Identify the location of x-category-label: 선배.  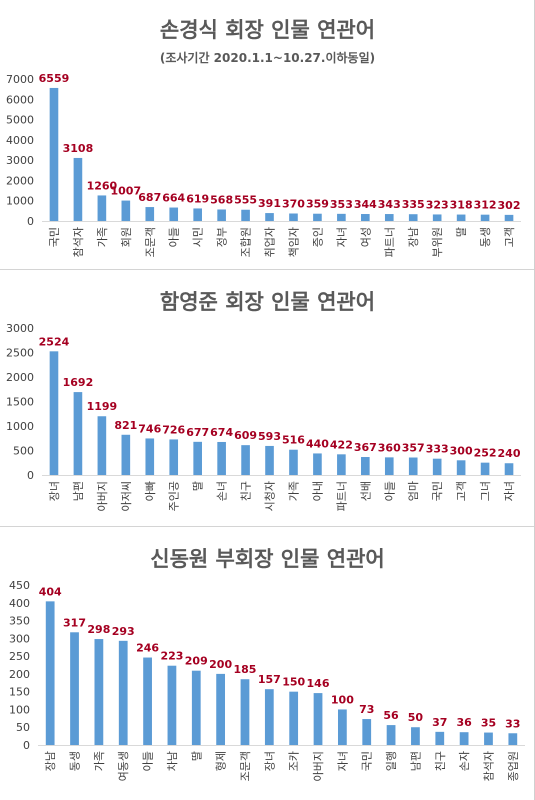
(365, 491).